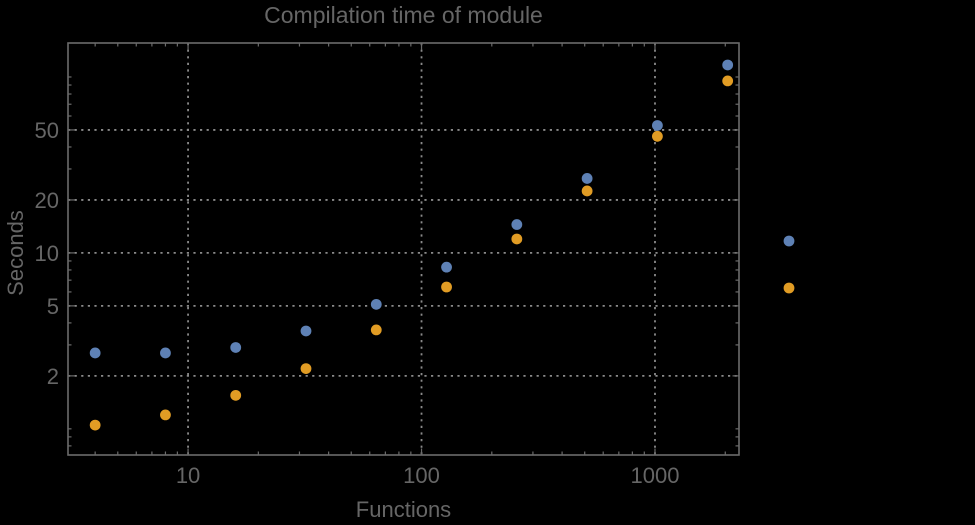 Image resolution: width=975 pixels, height=525 pixels. Describe the element at coordinates (403, 509) in the screenshot. I see `x-axis-label: Functions` at that location.